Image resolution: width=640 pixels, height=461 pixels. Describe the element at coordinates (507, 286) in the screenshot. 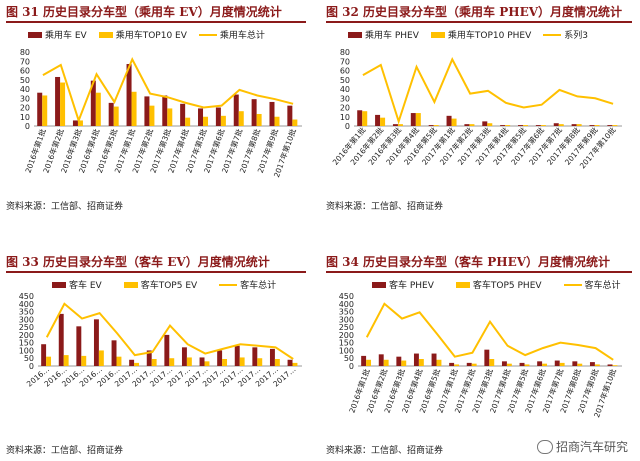

I see `legend-label: 客车TOP5 PHEV` at that location.